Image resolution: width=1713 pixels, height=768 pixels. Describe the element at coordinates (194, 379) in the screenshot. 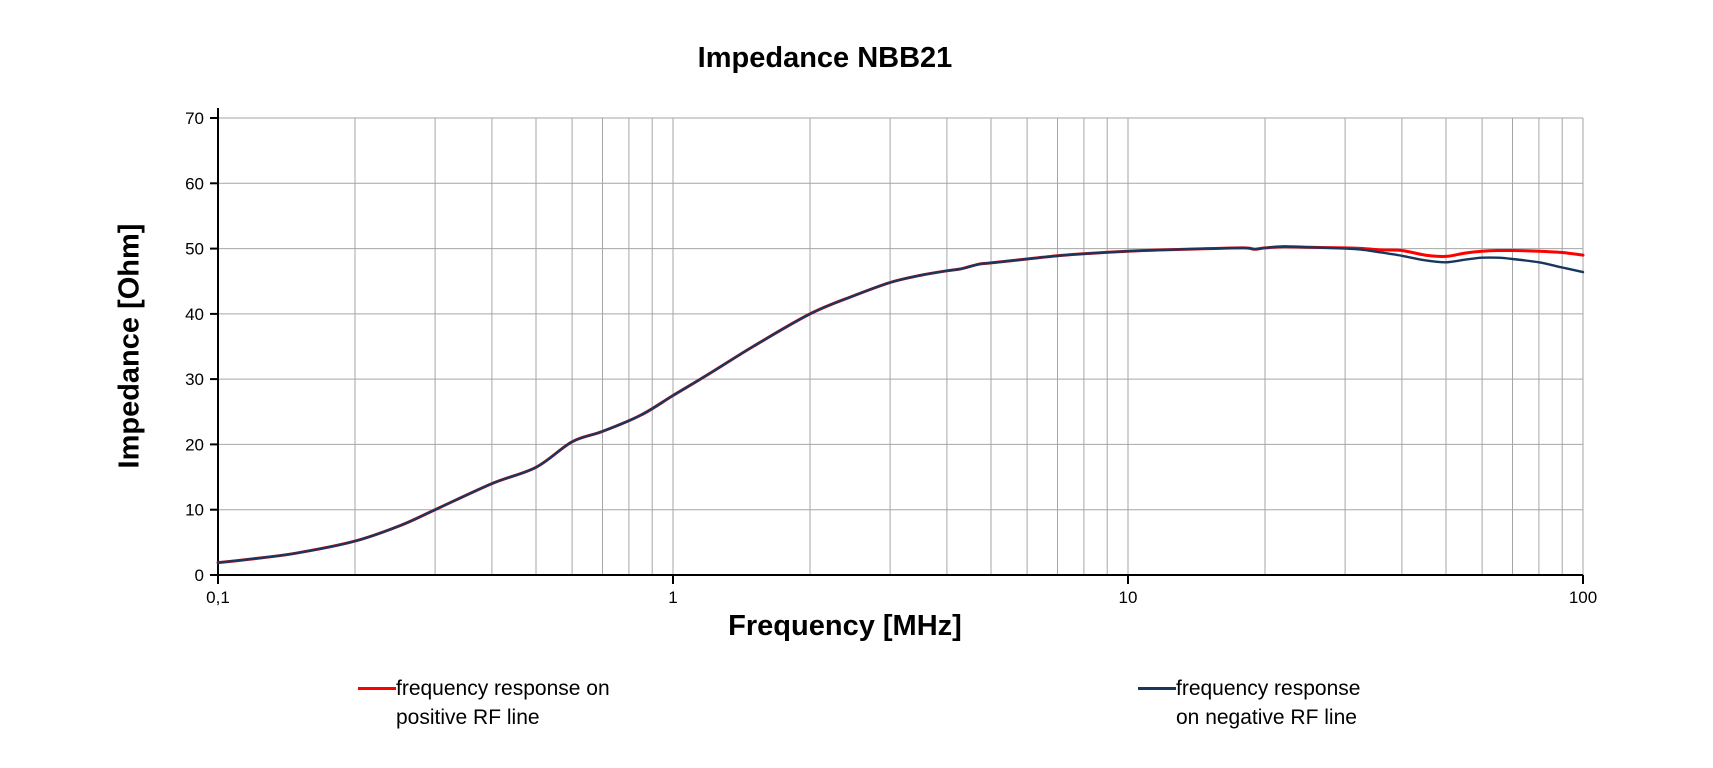

I see `y-tick-label: 30` at that location.